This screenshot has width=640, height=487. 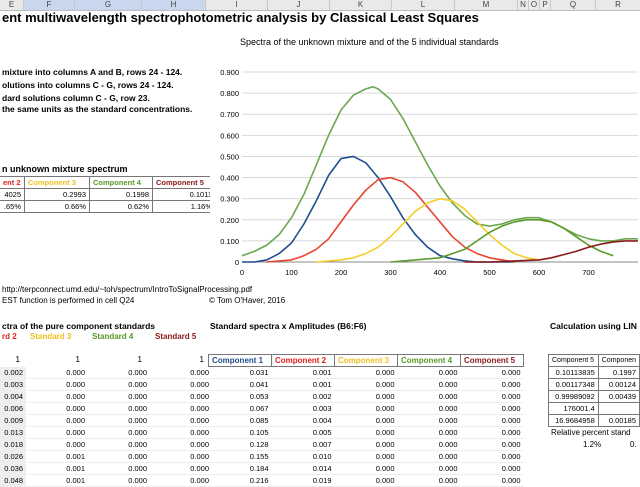 I want to click on table-cell: 0.048, so click(x=13, y=480).